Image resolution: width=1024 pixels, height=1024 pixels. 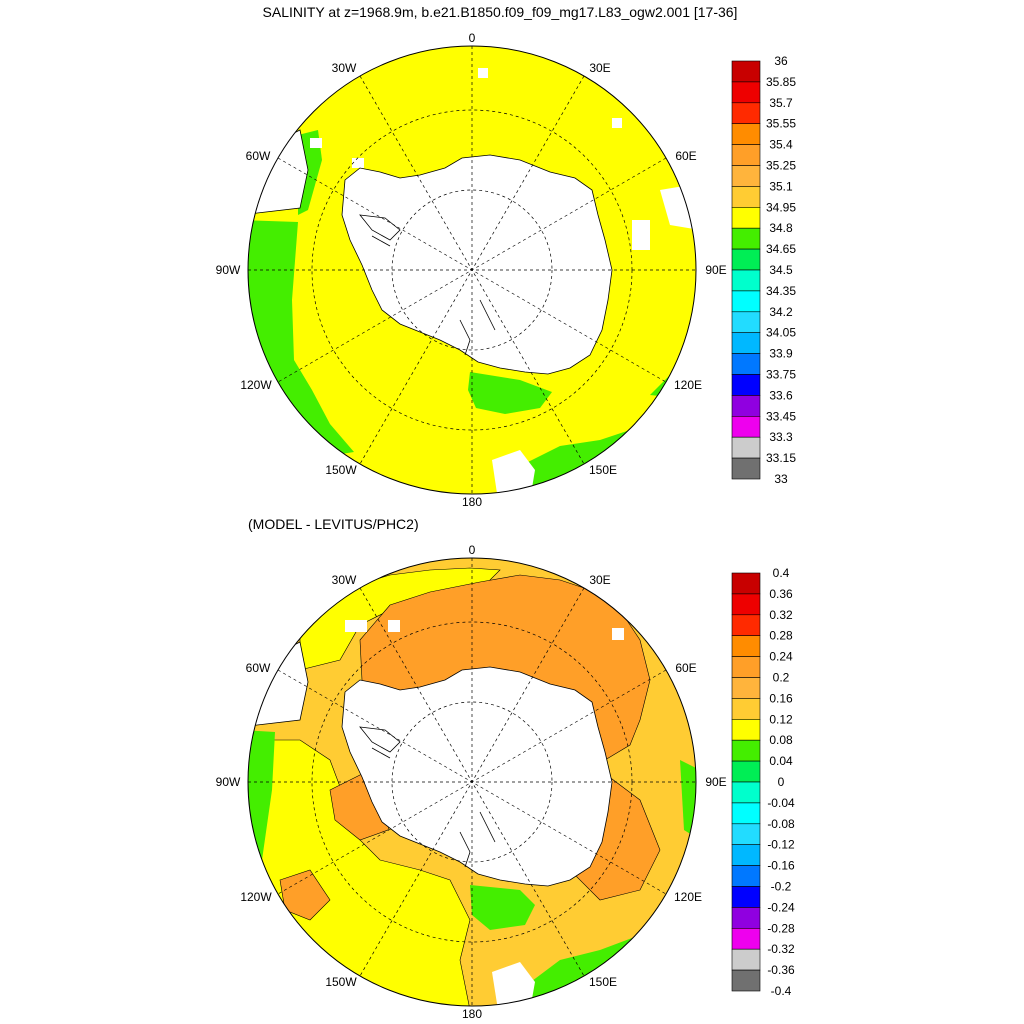 I want to click on bottom-land-south-america, so click(x=278, y=684).